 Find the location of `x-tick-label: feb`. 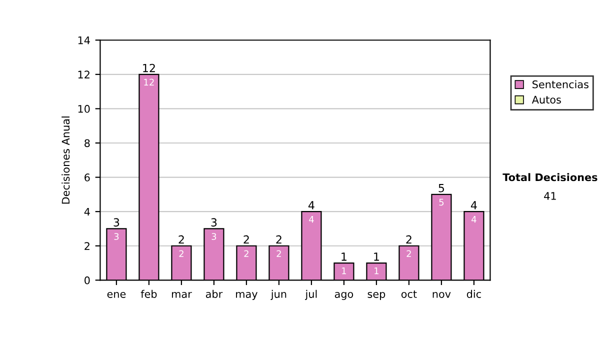

x-tick-label: feb is located at coordinates (148, 294).